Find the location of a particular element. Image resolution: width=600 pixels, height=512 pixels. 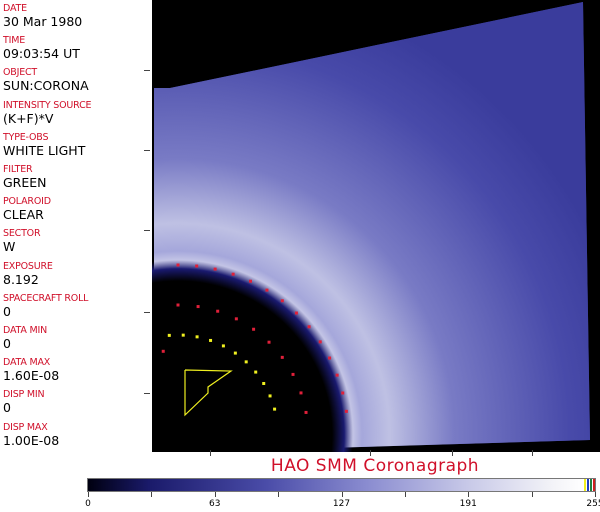

field-value: GREEN is located at coordinates (25, 182).